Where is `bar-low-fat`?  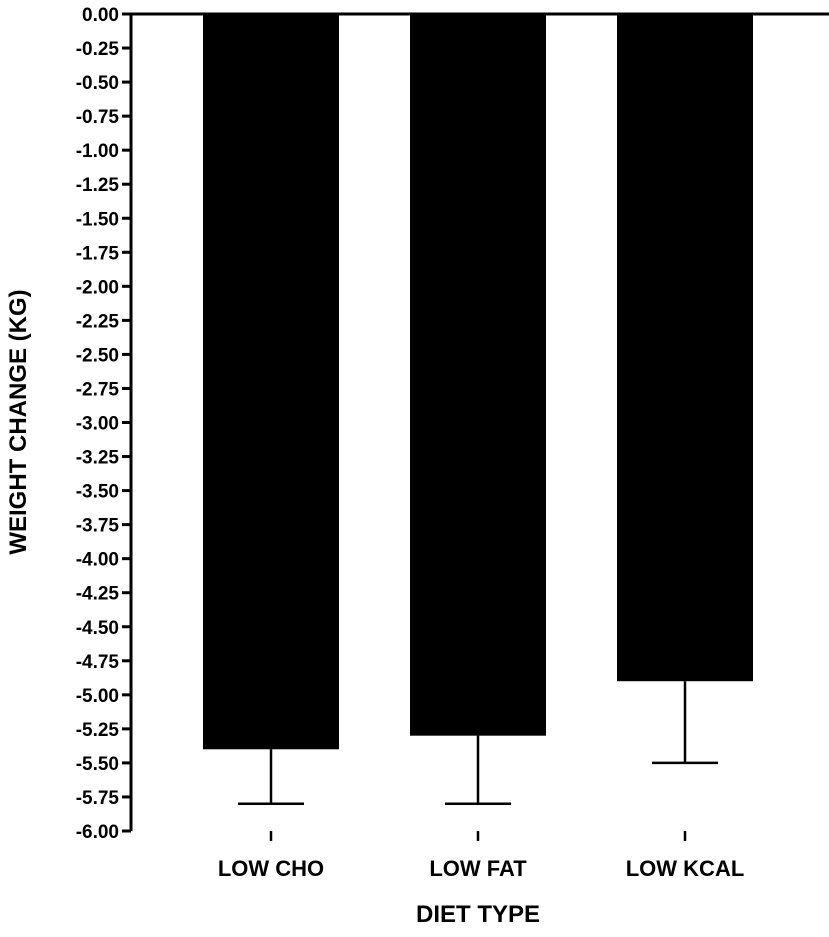 bar-low-fat is located at coordinates (478, 375).